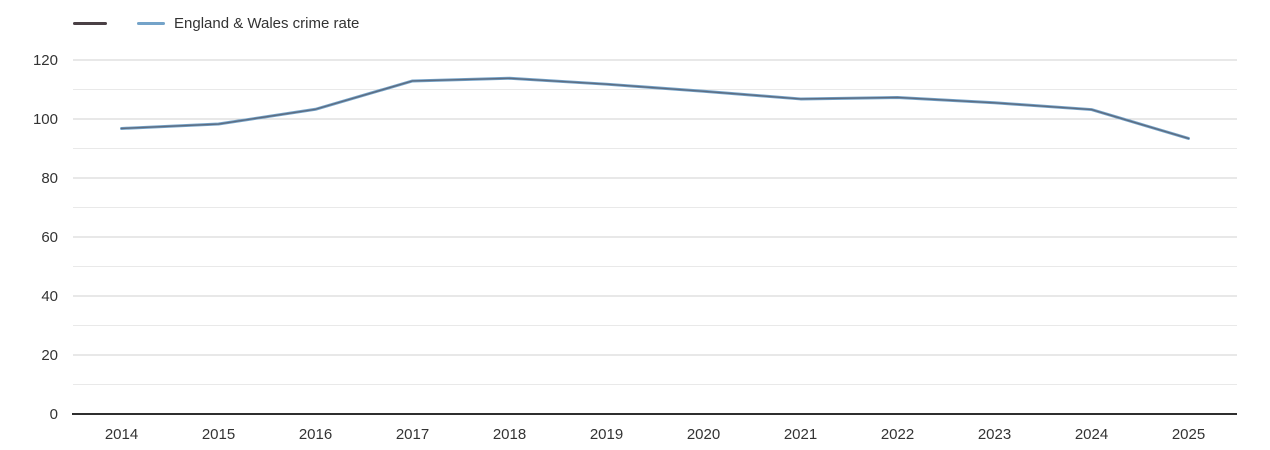  What do you see at coordinates (897, 434) in the screenshot?
I see `x-axis-tick-label: 2022` at bounding box center [897, 434].